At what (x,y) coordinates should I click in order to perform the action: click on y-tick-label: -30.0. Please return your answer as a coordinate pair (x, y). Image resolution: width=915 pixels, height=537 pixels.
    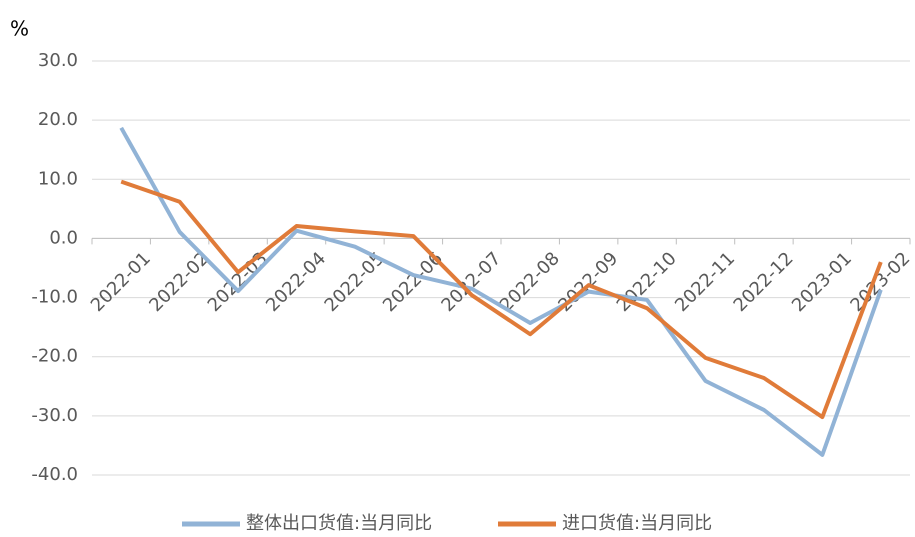
    Looking at the image, I should click on (54, 415).